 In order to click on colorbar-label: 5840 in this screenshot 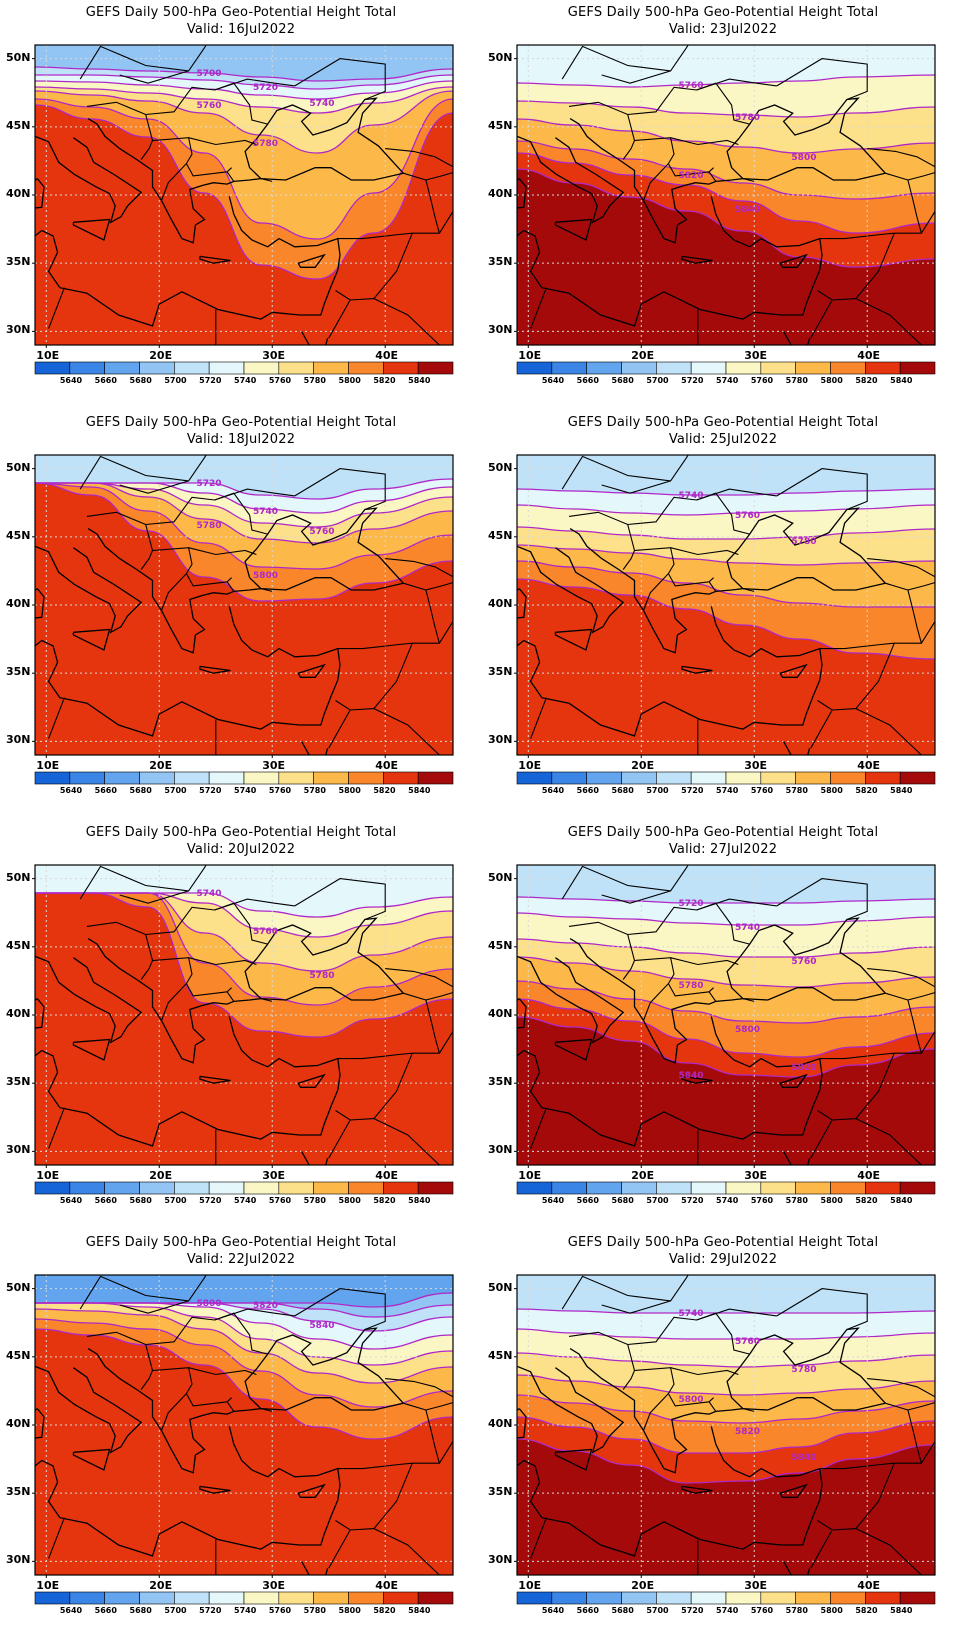, I will do `click(419, 380)`.